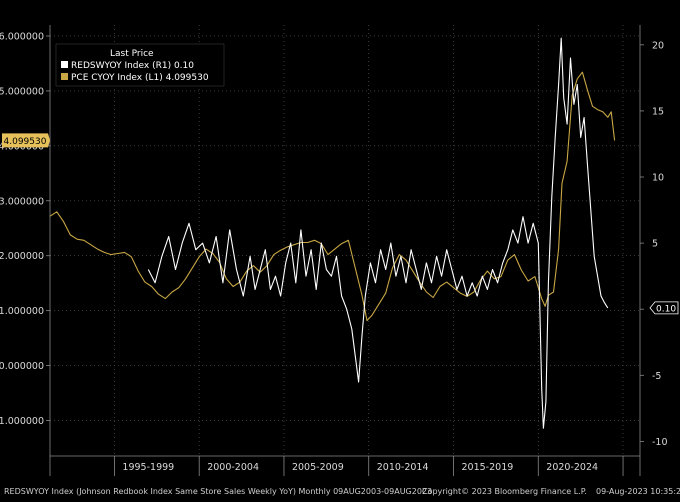 The width and height of the screenshot is (680, 502). Describe the element at coordinates (638, 491) in the screenshot. I see `footer-timestamp: 09-Aug-2023 10:35:28` at that location.